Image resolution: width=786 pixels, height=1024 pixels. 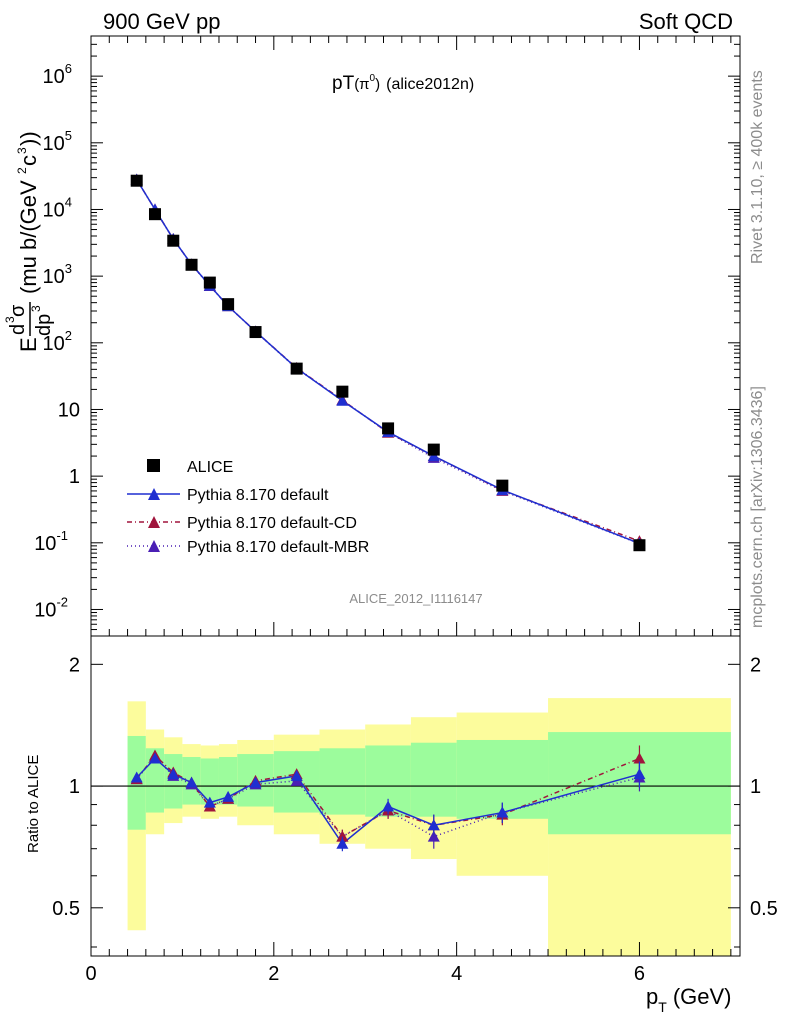 I want to click on legend-marker-cd, so click(x=154, y=522).